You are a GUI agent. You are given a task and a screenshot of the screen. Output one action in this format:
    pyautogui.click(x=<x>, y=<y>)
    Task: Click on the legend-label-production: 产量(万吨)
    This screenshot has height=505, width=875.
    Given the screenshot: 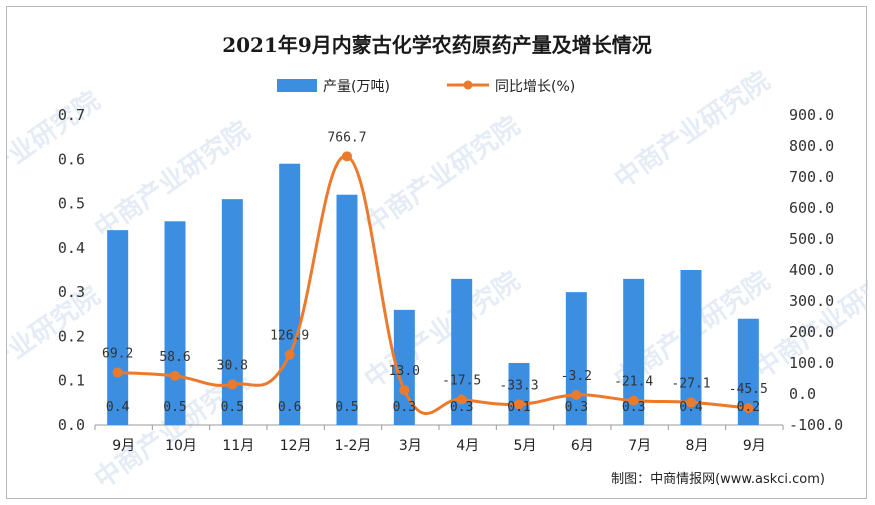 What is the action you would take?
    pyautogui.click(x=356, y=87)
    